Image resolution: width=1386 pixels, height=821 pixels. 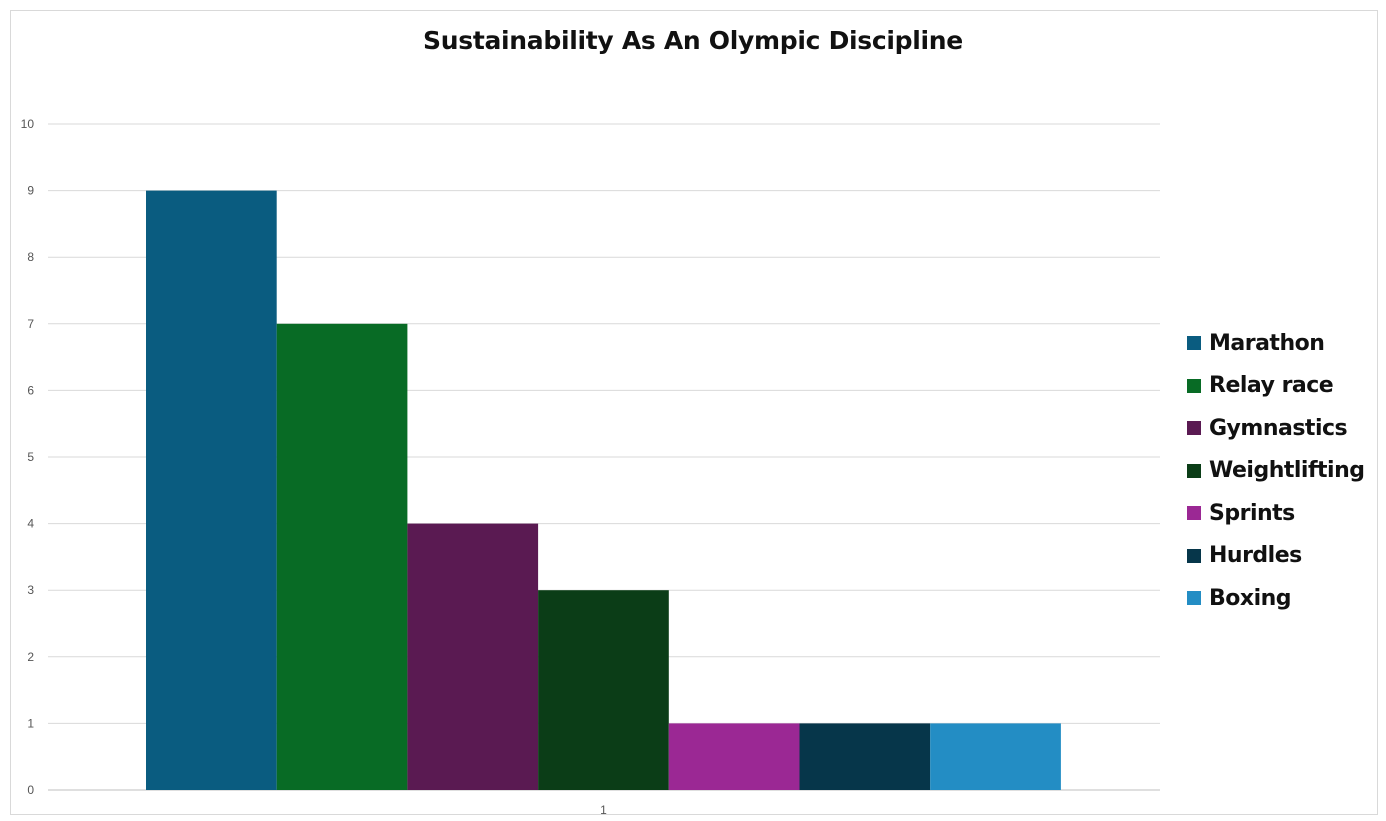 I want to click on legend-item: Hurdles, so click(x=1284, y=556).